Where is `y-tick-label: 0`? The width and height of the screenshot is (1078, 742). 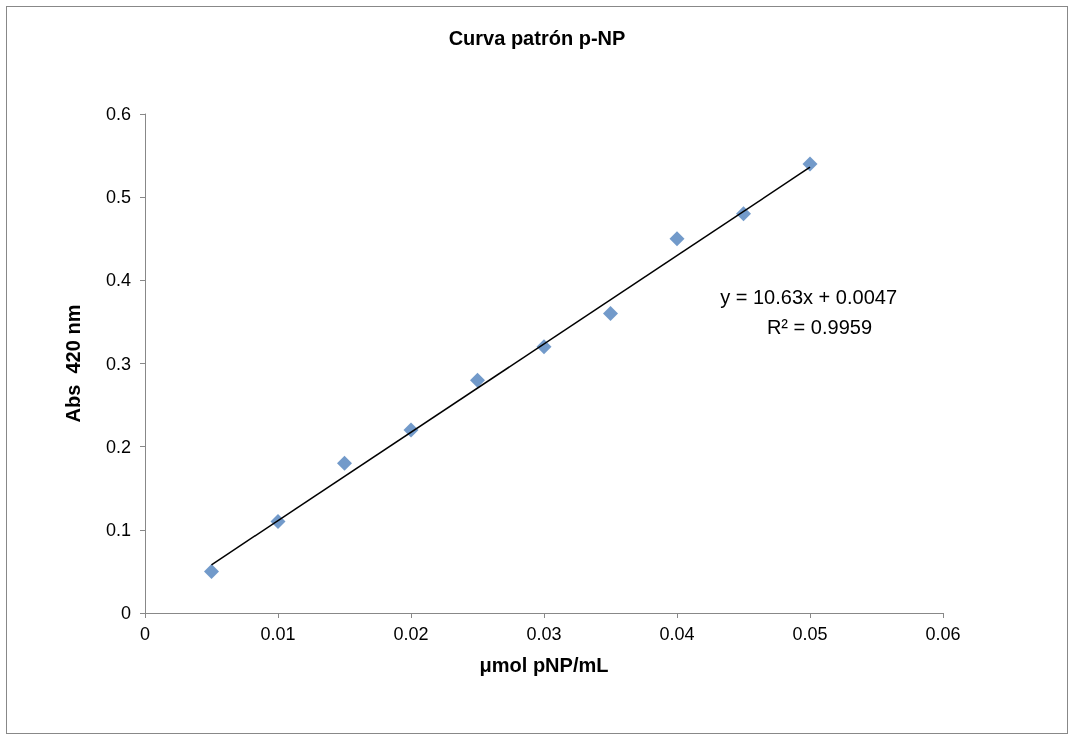 y-tick-label: 0 is located at coordinates (125, 613).